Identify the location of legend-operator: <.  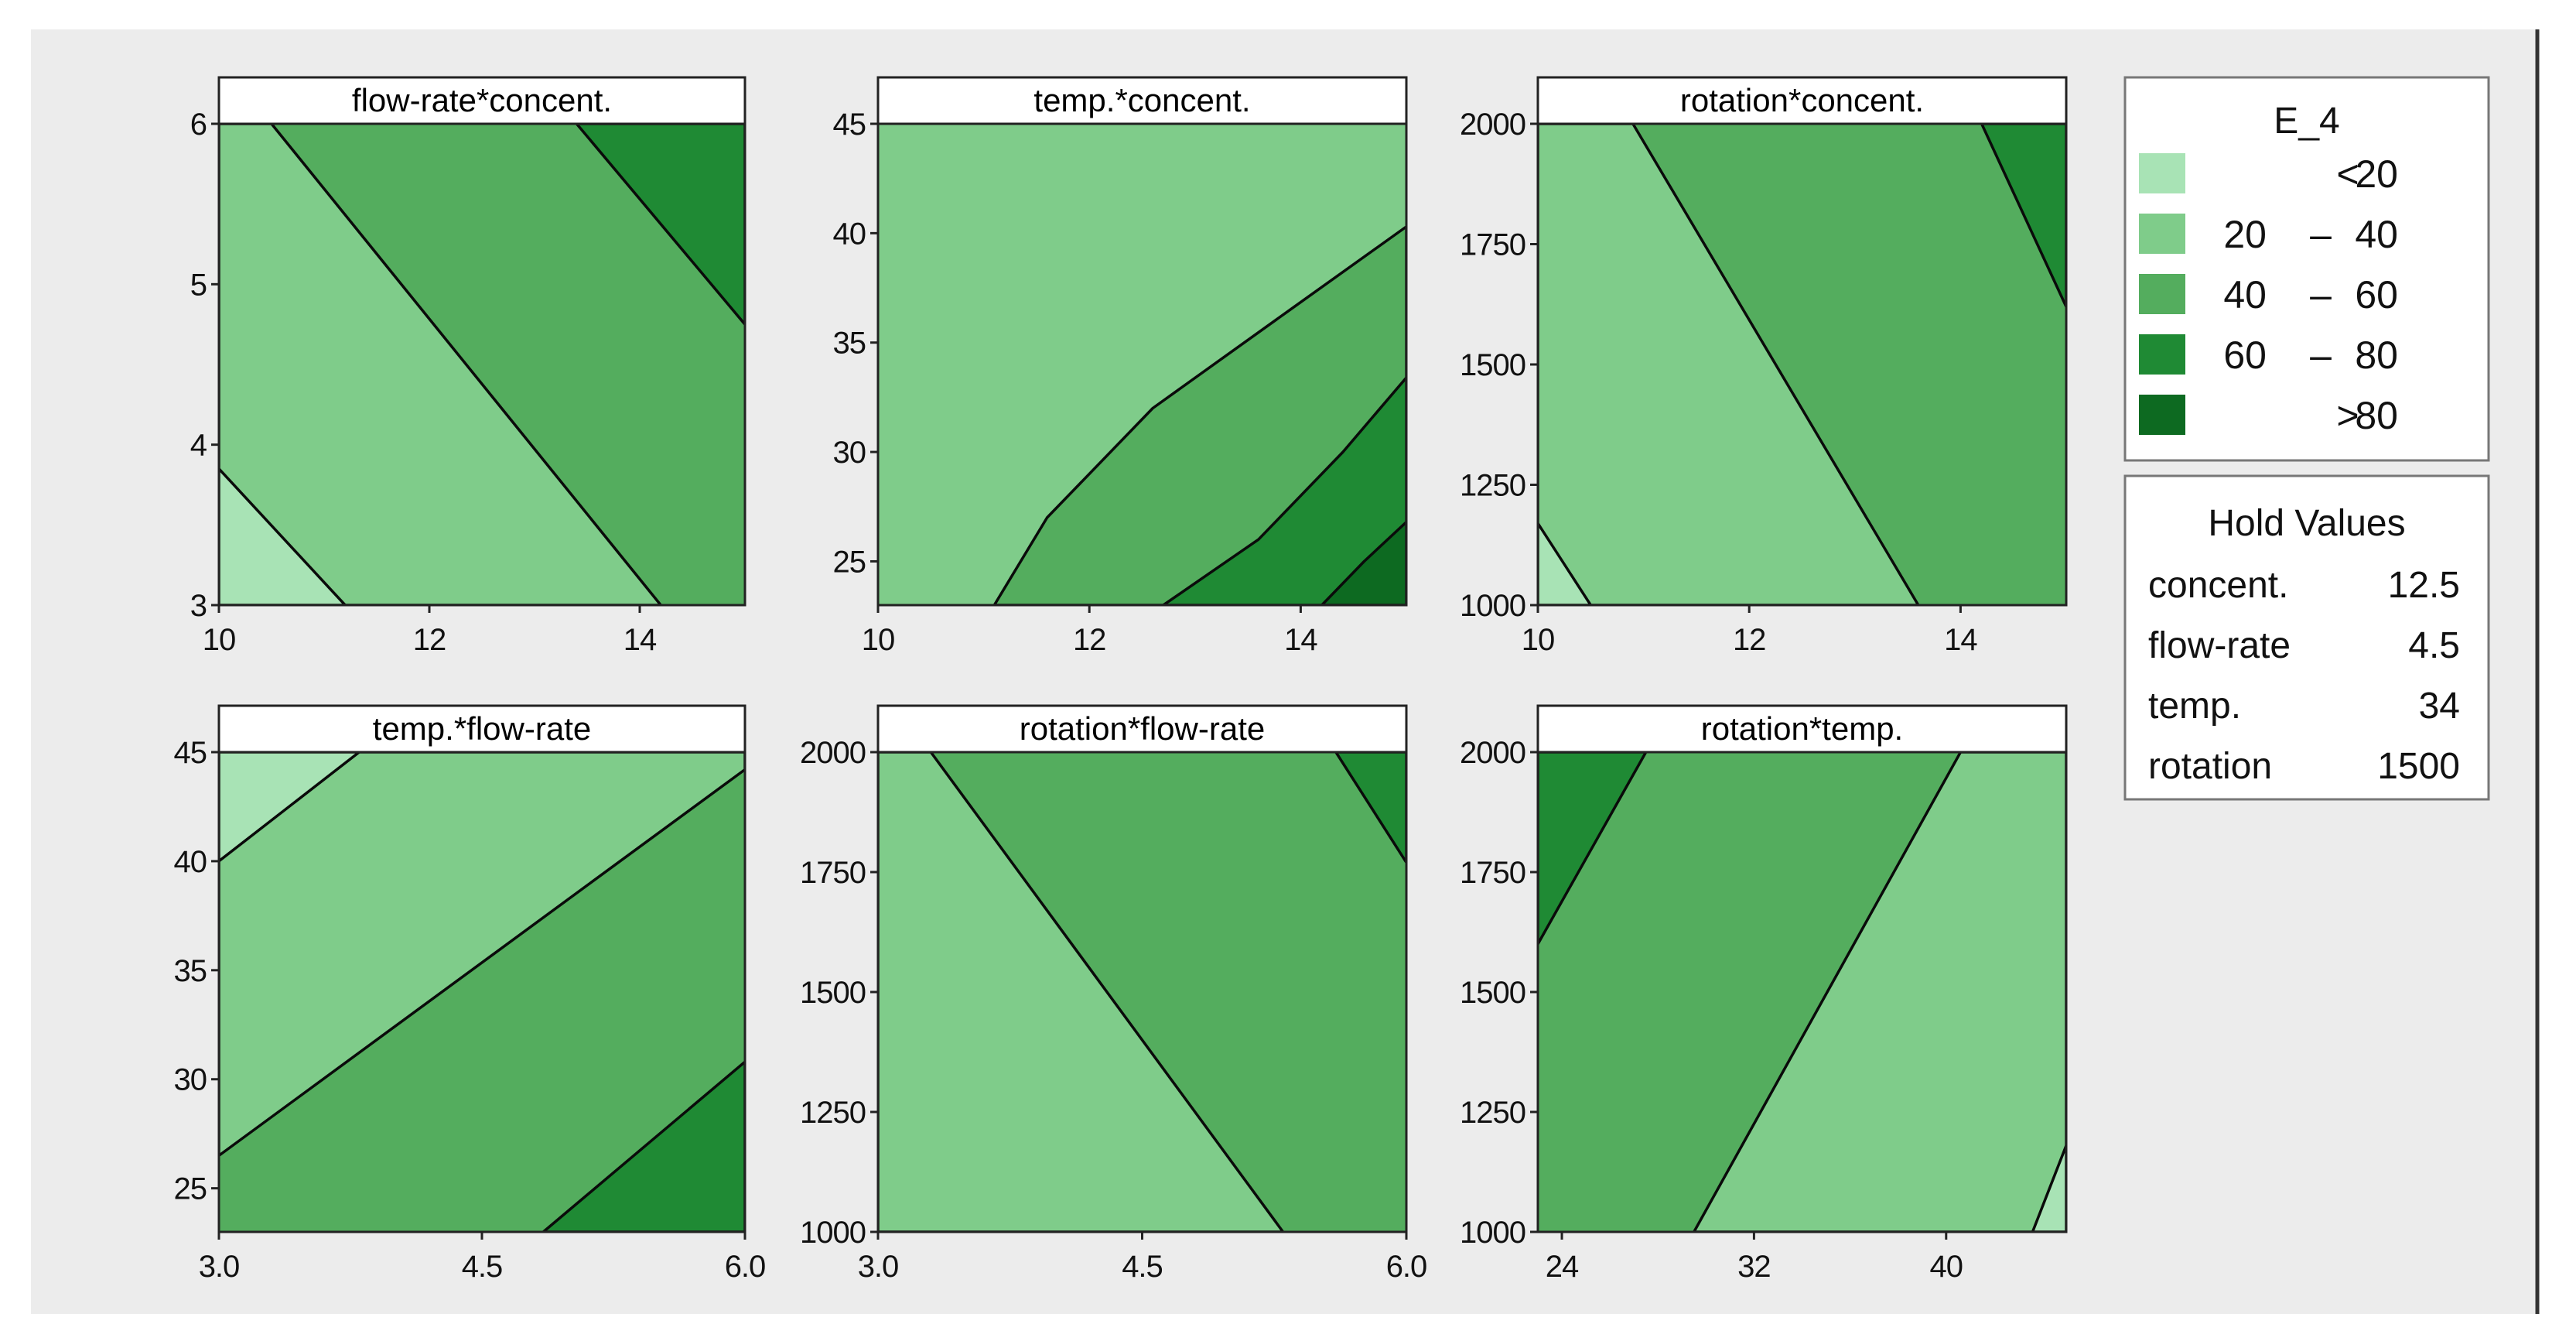
(2347, 174).